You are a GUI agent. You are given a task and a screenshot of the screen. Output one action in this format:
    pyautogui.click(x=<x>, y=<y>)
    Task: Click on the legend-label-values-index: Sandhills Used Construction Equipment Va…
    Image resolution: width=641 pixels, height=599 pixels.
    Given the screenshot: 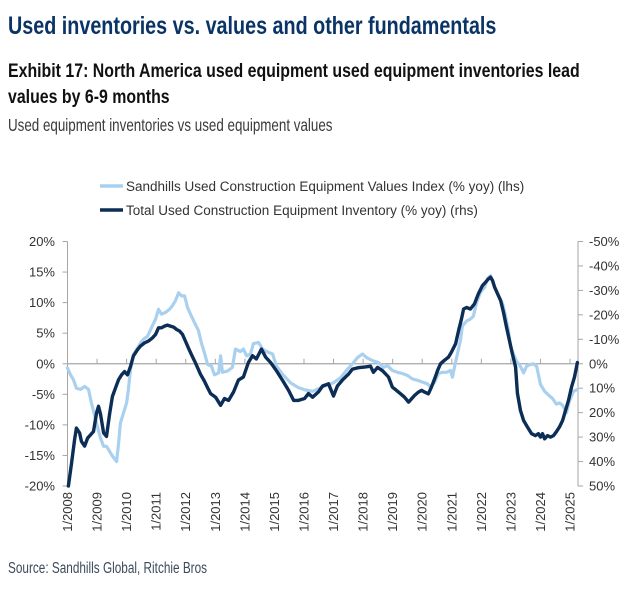 What is the action you would take?
    pyautogui.click(x=325, y=186)
    